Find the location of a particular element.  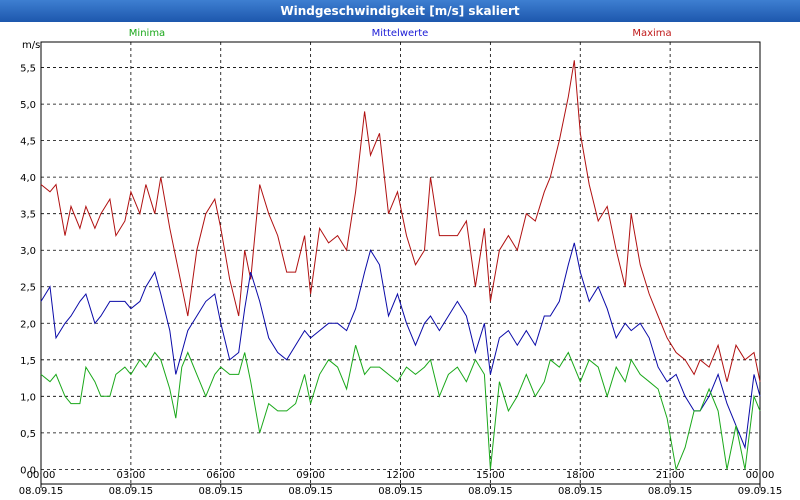

y-tick-label: 3,5 is located at coordinates (28, 215).